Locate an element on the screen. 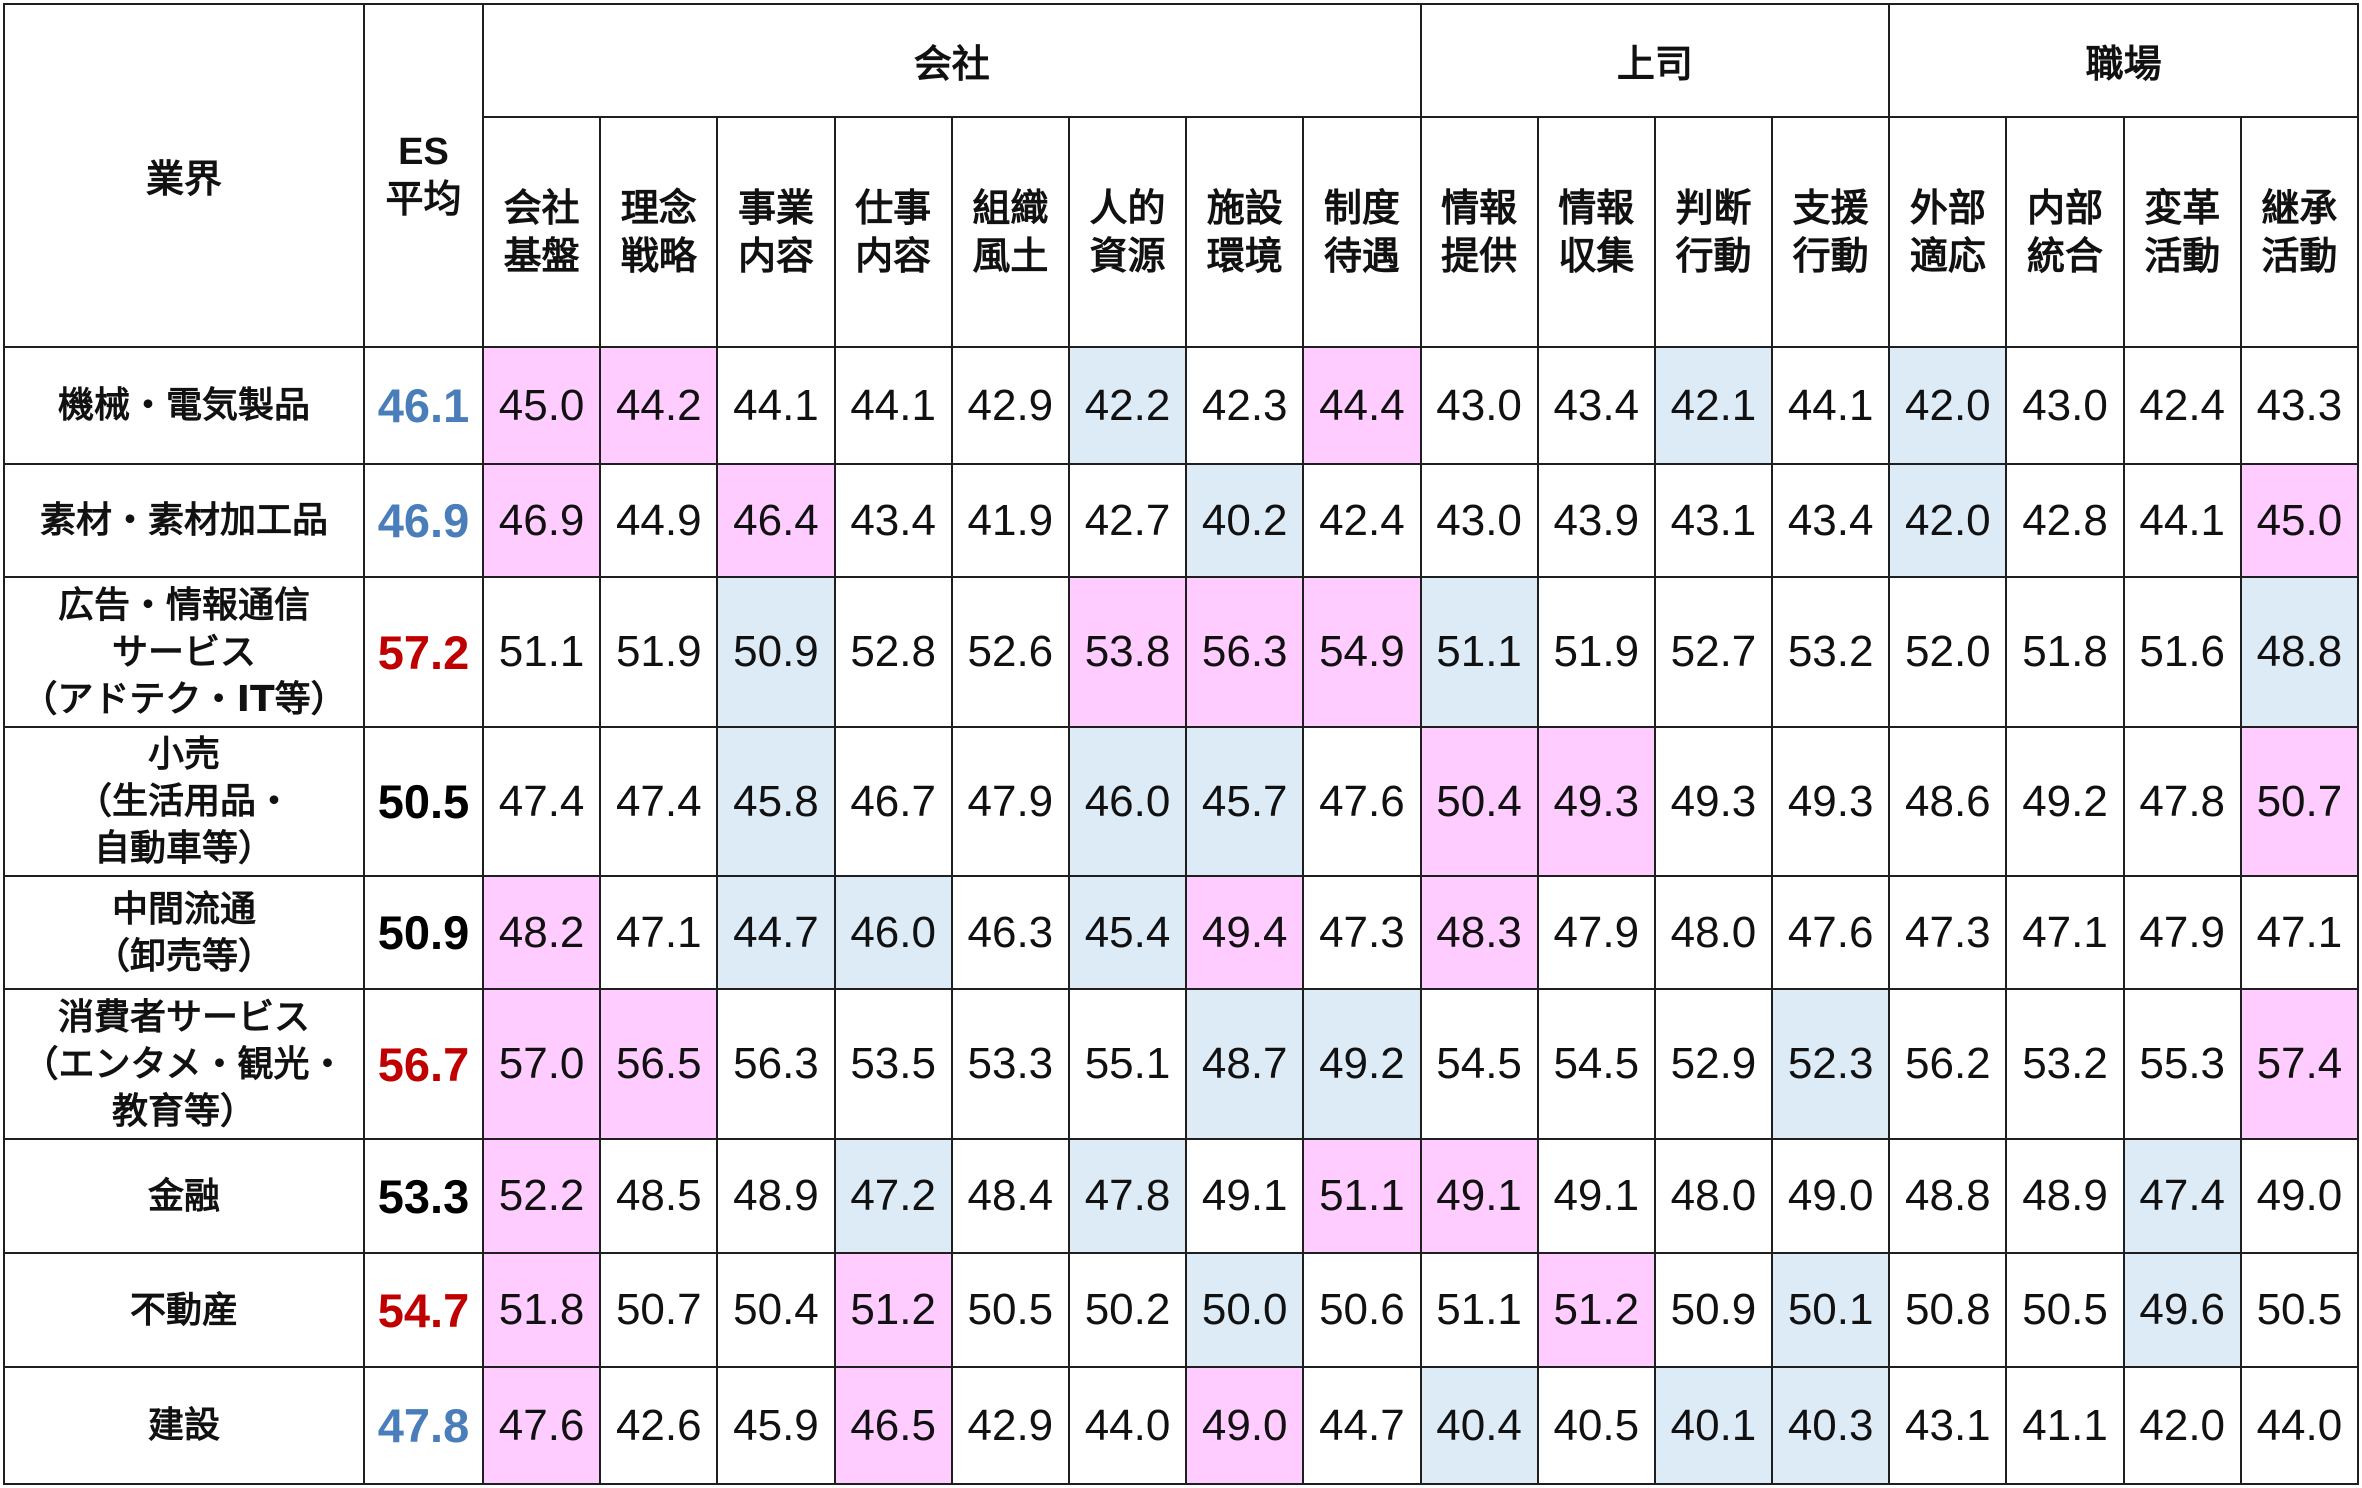 The width and height of the screenshot is (2362, 1488). score-cell: 50.1 is located at coordinates (1831, 1310).